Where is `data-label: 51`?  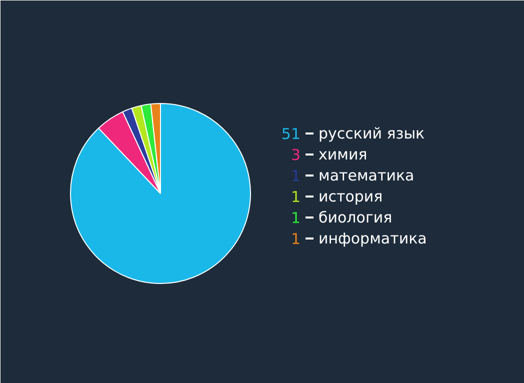 data-label: 51 is located at coordinates (291, 134).